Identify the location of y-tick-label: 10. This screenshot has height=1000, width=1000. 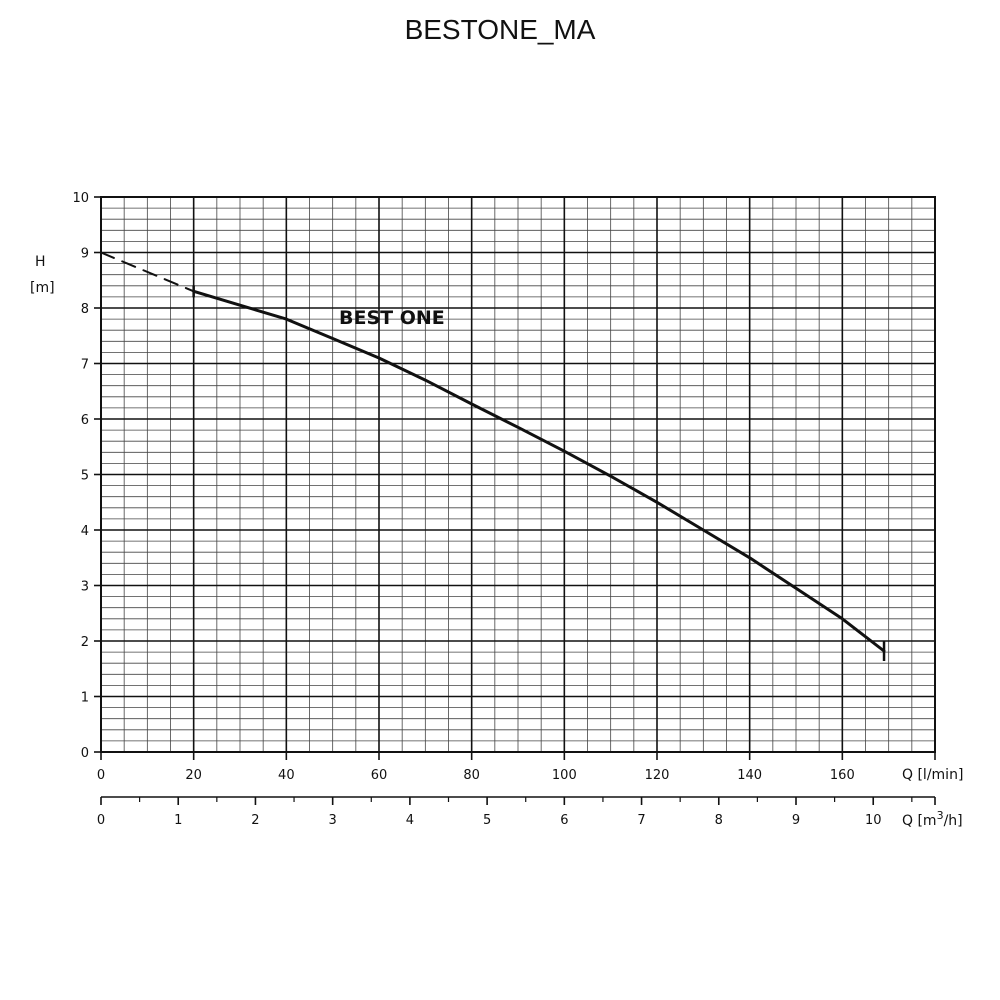
(80, 198).